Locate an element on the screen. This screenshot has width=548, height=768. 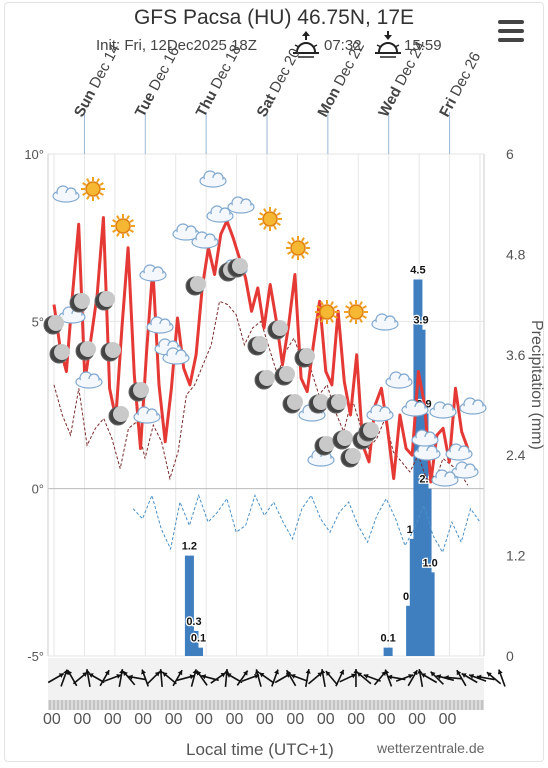
day-date: Dec 18 is located at coordinates (226, 67).